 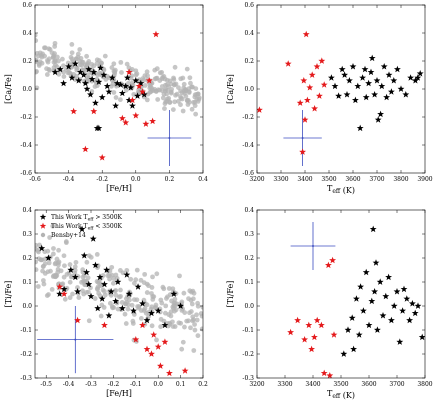 What do you see at coordinates (396, 384) in the screenshot?
I see `x-tick-label: 3700` at bounding box center [396, 384].